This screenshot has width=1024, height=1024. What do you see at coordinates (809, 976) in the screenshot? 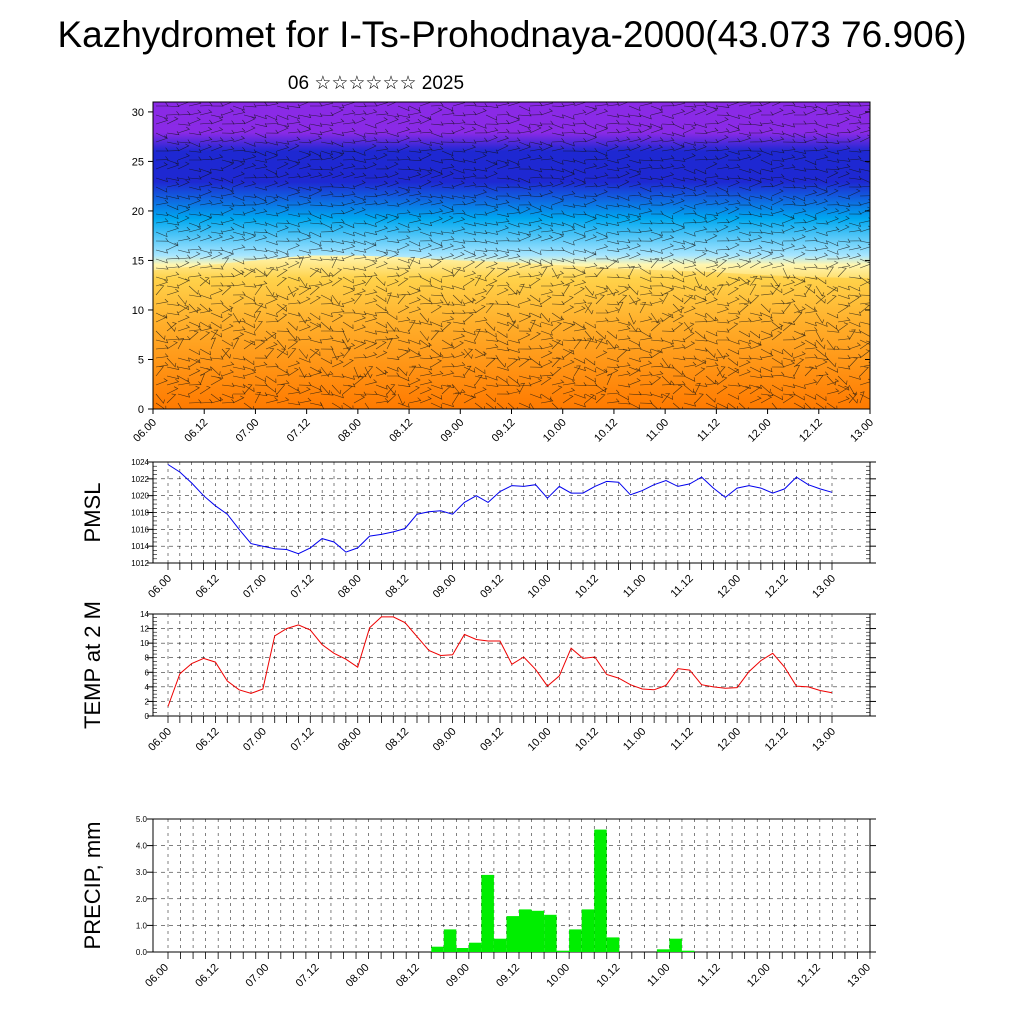
I see `precip-x-tick-label: 12.12` at bounding box center [809, 976].